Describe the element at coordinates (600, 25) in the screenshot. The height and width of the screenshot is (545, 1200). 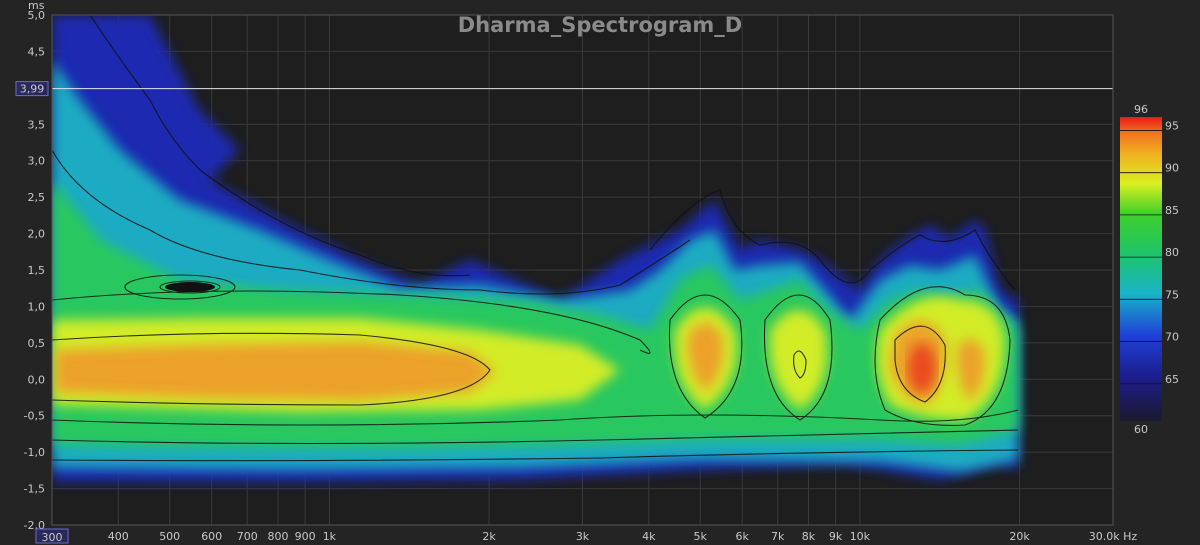
I see `chart-title: Dharma_Spectrogram_D` at that location.